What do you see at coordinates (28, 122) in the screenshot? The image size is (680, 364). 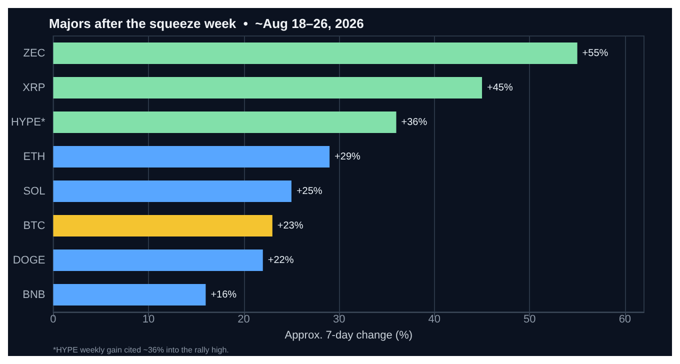 I see `y-tick-label: HYPE*` at bounding box center [28, 122].